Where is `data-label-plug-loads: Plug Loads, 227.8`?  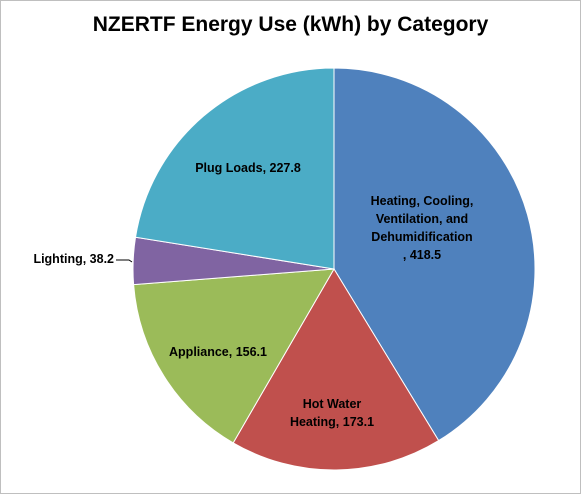 data-label-plug-loads: Plug Loads, 227.8 is located at coordinates (248, 168).